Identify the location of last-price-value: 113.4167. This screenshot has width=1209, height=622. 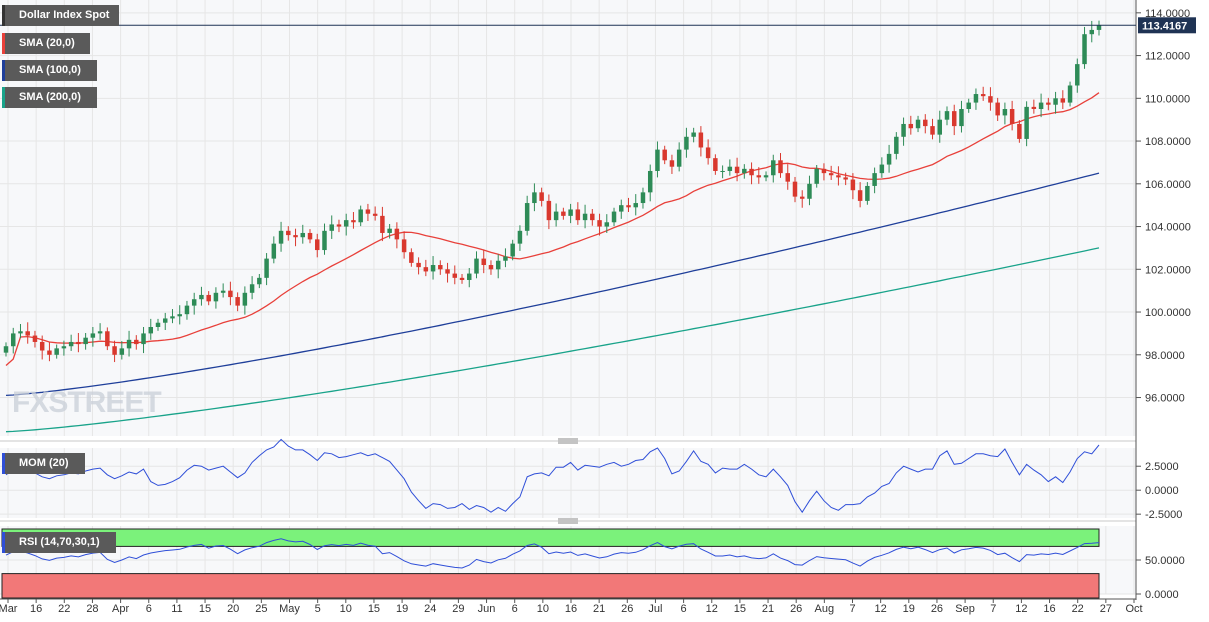
(1164, 26).